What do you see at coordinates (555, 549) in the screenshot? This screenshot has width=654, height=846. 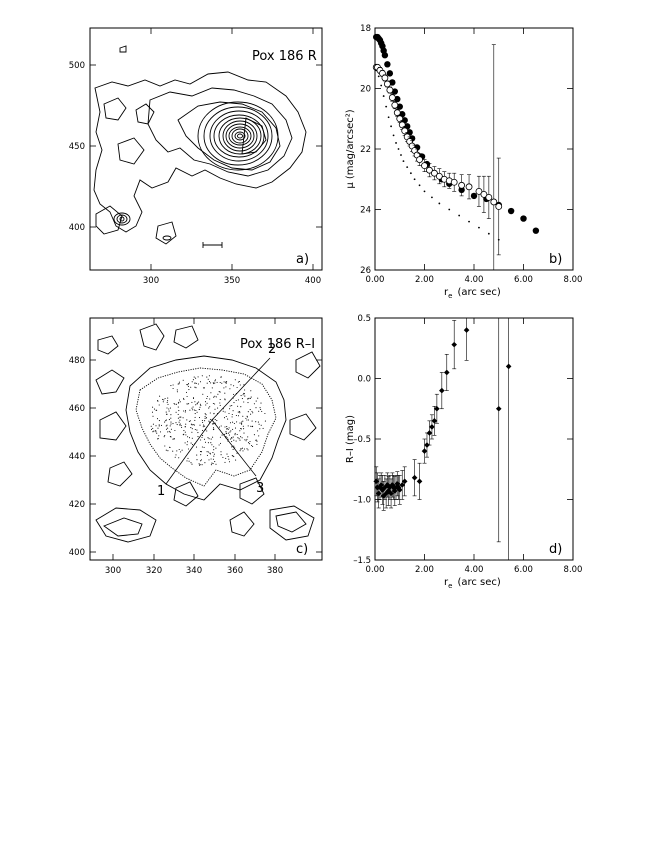 I see `panel-letter: d)` at bounding box center [555, 549].